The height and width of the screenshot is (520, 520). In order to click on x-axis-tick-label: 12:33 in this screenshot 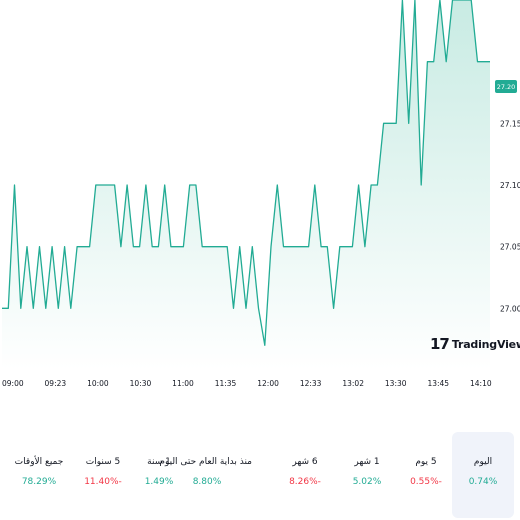, I will do `click(311, 383)`.